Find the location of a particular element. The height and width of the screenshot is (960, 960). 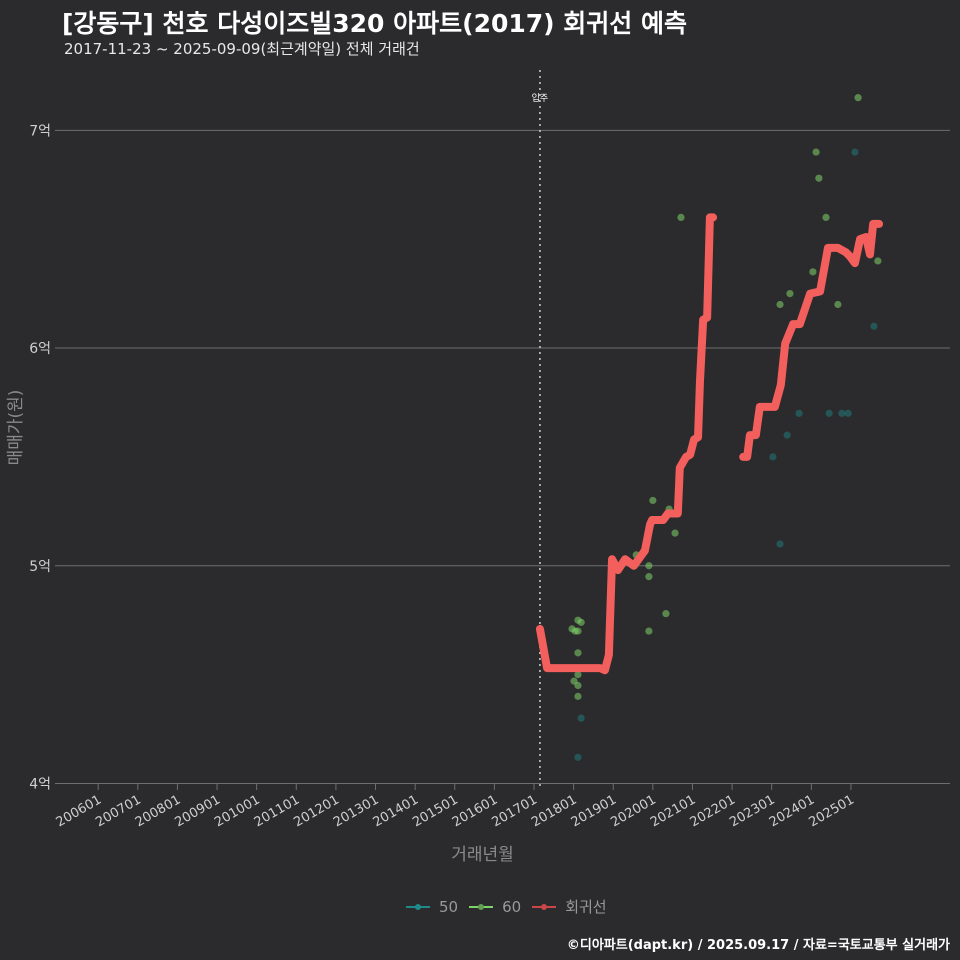

y-tick-label: 6억 is located at coordinates (40, 349).